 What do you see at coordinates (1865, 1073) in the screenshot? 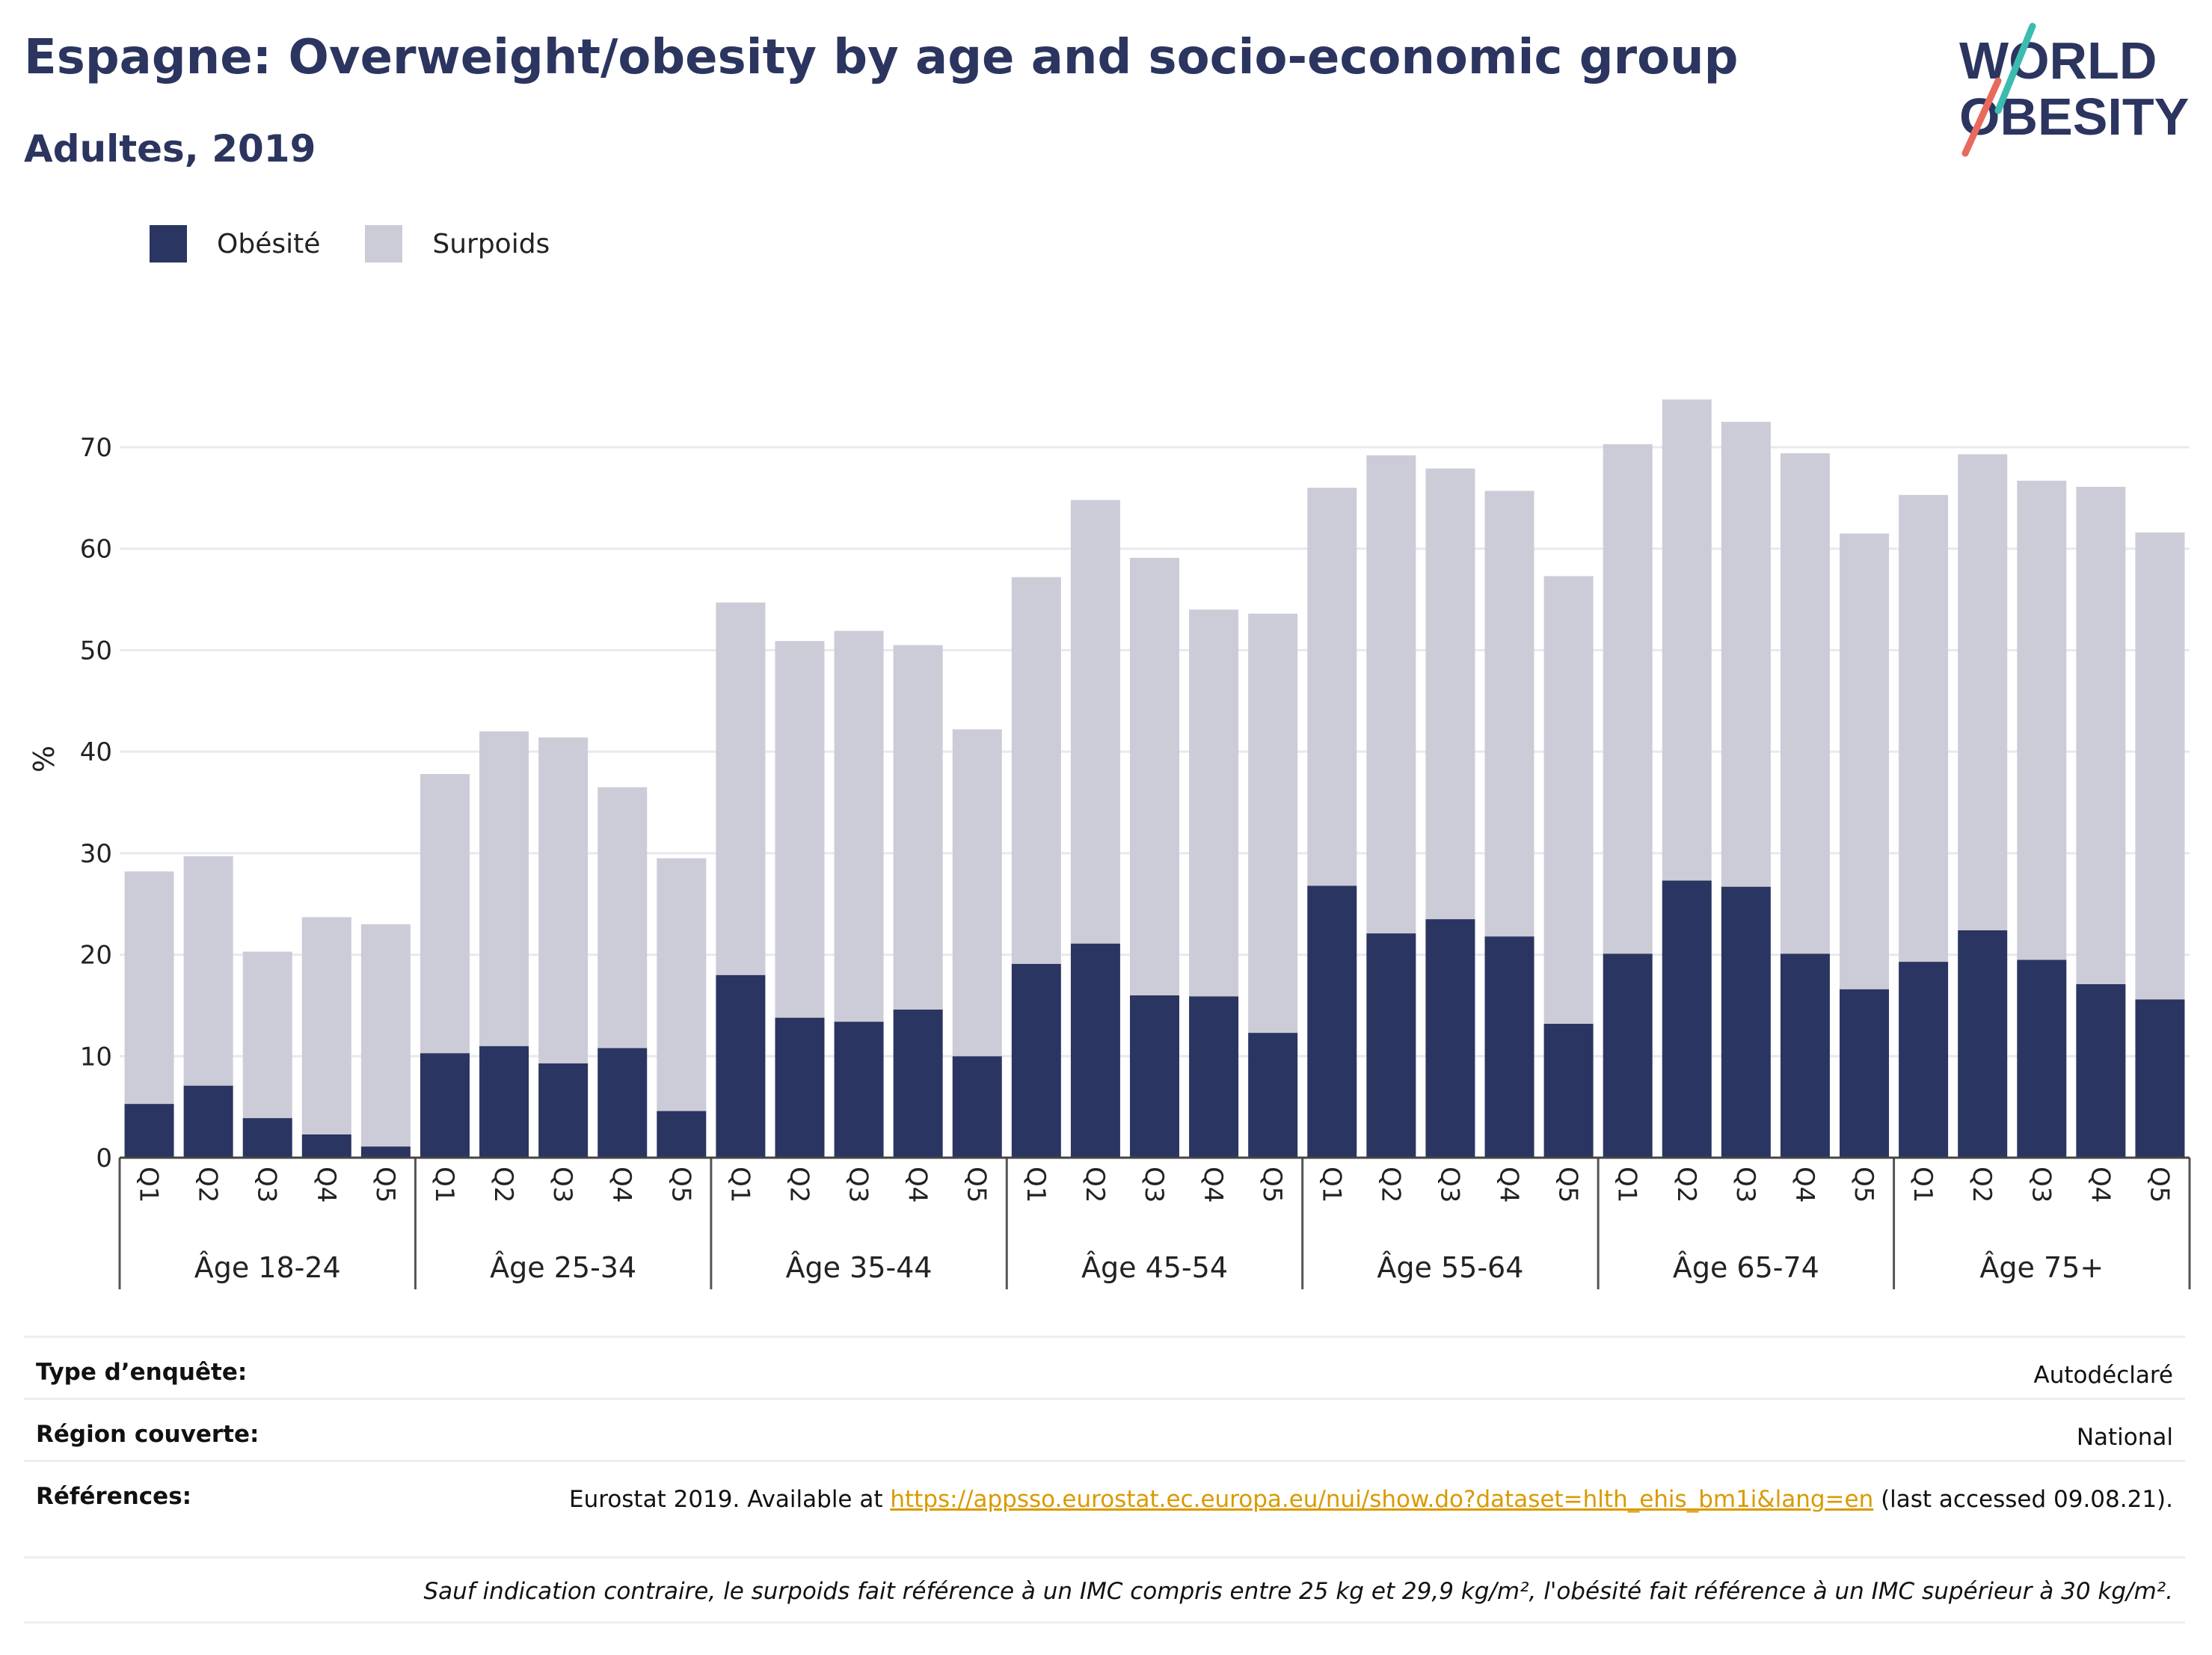
I see `bar-obesity-g6-q5` at bounding box center [1865, 1073].